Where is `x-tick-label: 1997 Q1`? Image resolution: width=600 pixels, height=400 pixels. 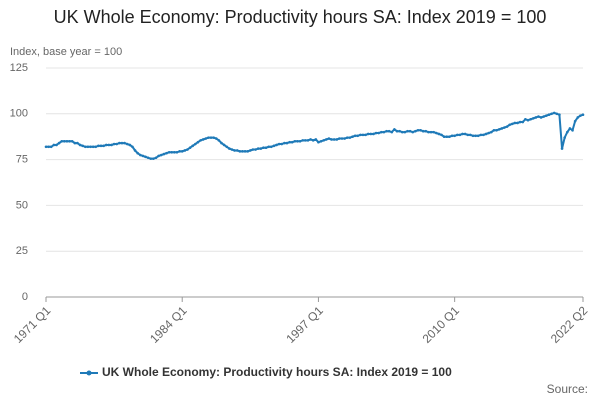
x-tick-label: 1997 Q1 is located at coordinates (304, 324).